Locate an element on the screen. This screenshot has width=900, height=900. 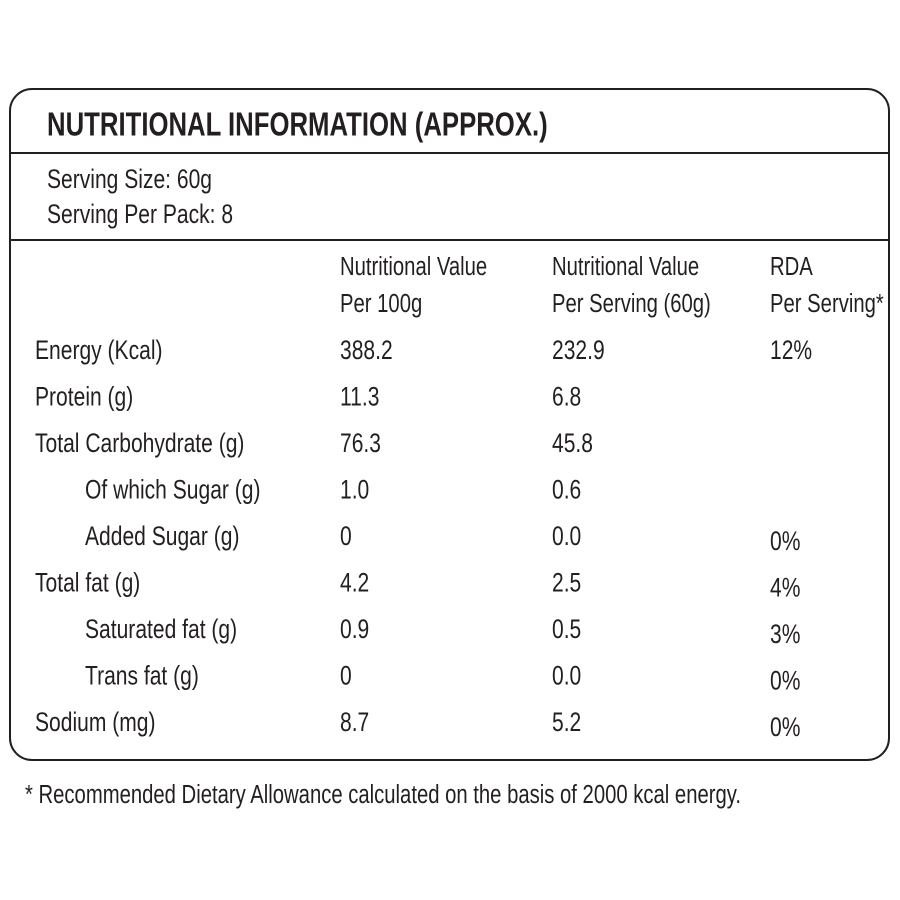
cell-value: 11.3 is located at coordinates (359, 397).